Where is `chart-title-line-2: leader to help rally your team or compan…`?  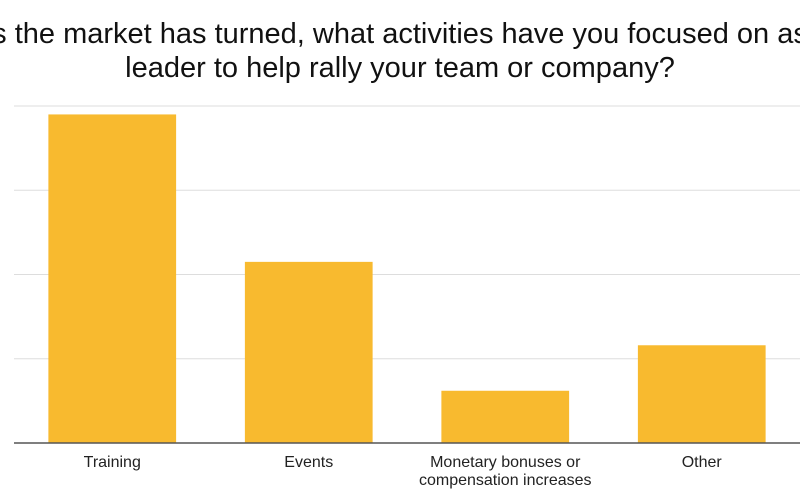 chart-title-line-2: leader to help rally your team or compan… is located at coordinates (400, 68).